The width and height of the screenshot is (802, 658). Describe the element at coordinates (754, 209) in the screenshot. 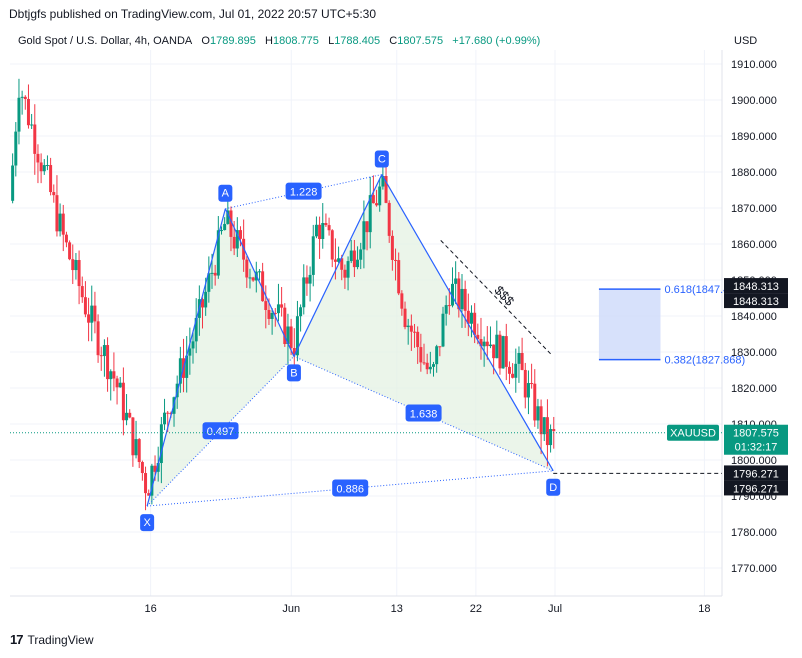

I see `y-tick-label: 1870.000` at that location.